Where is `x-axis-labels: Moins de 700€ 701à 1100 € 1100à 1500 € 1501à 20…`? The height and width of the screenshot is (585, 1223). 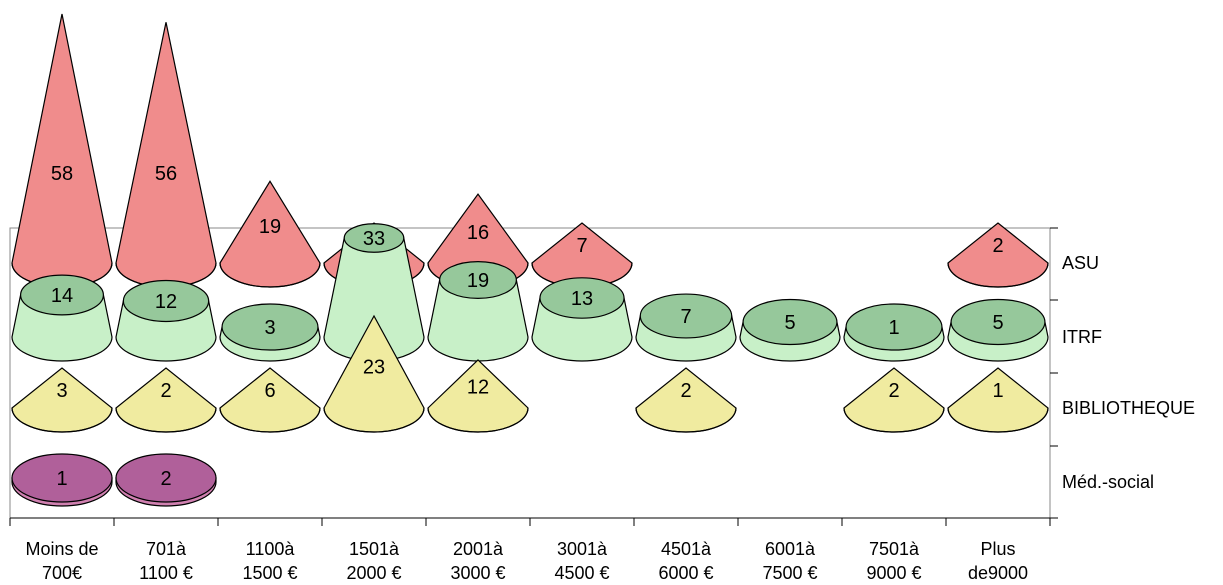 x-axis-labels: Moins de 700€ 701à 1100 € 1100à 1500 € 1501à 20… is located at coordinates (526, 561).